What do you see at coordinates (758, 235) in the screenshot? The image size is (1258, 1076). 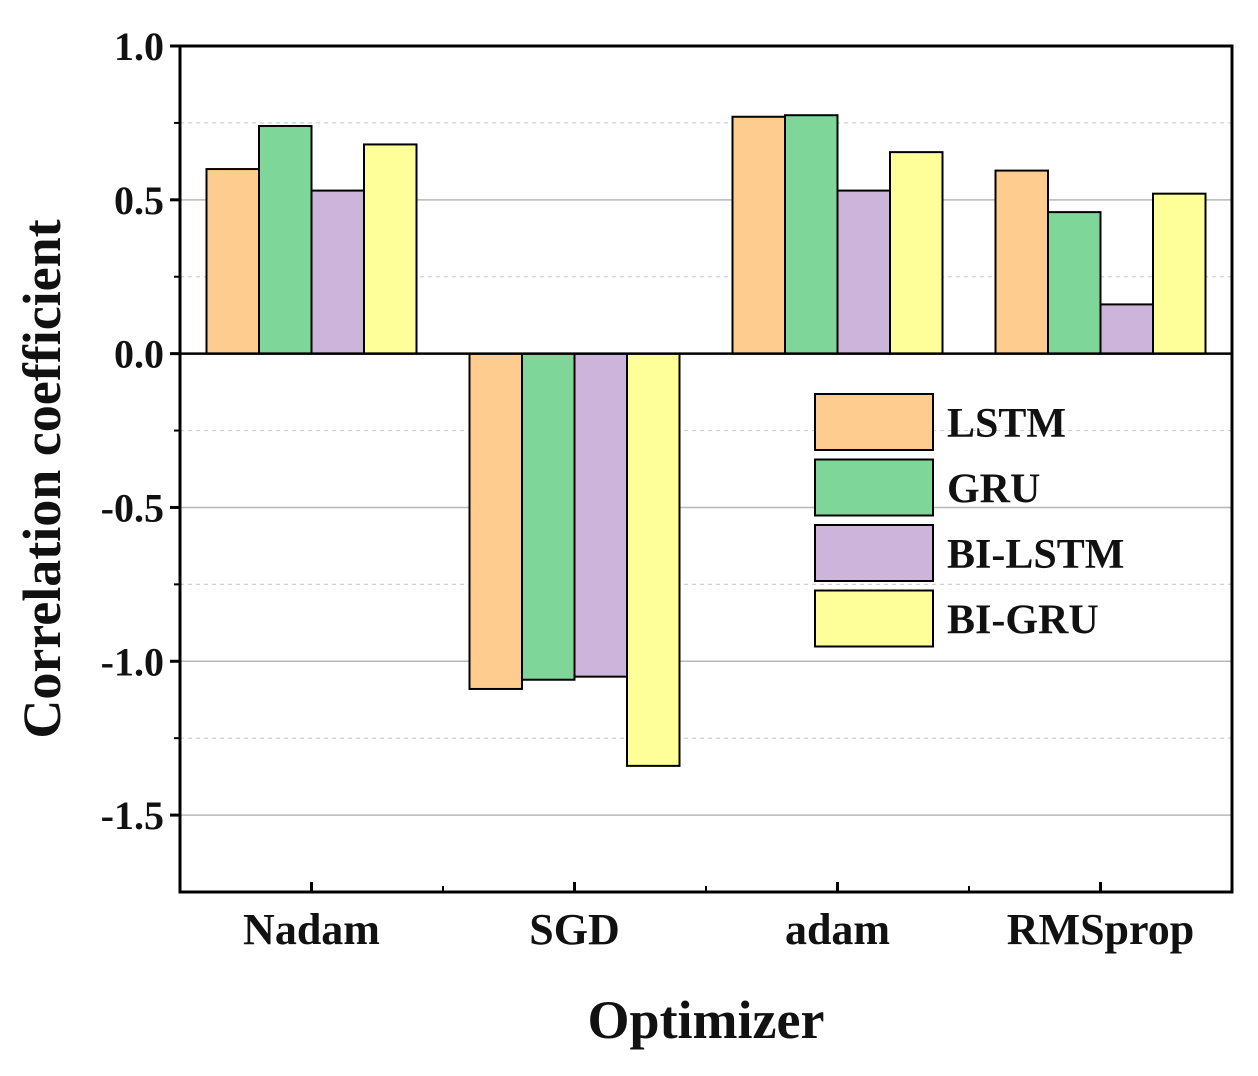 I see `bar-lstm-adam` at bounding box center [758, 235].